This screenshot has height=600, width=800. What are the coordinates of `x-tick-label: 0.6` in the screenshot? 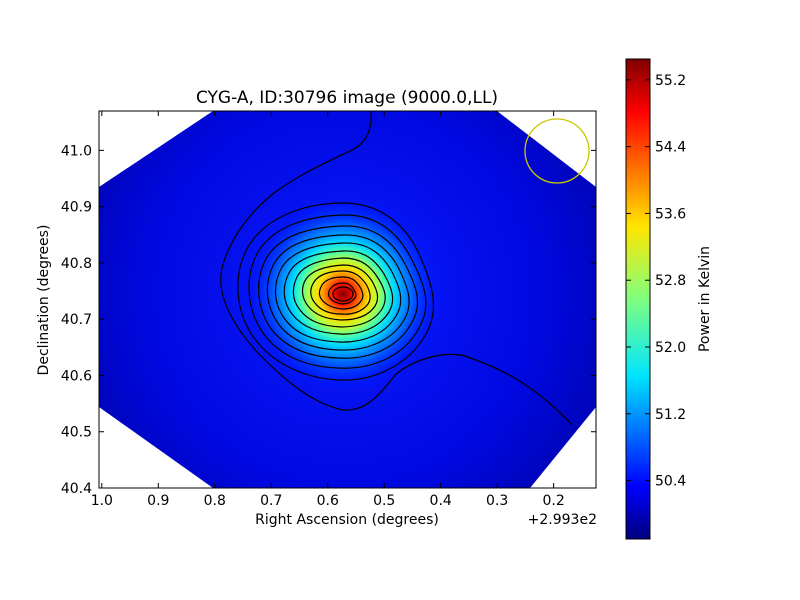 It's located at (328, 501).